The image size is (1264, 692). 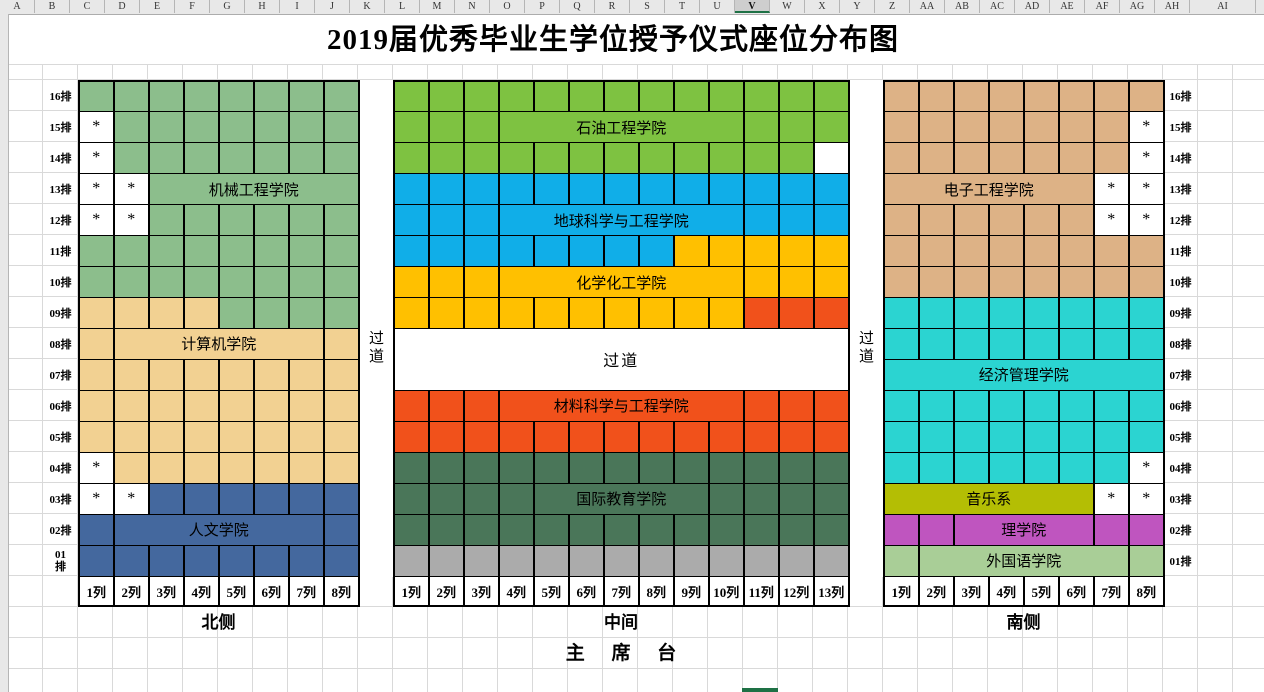 I want to click on column-label-cell: 13列, so click(x=831, y=591).